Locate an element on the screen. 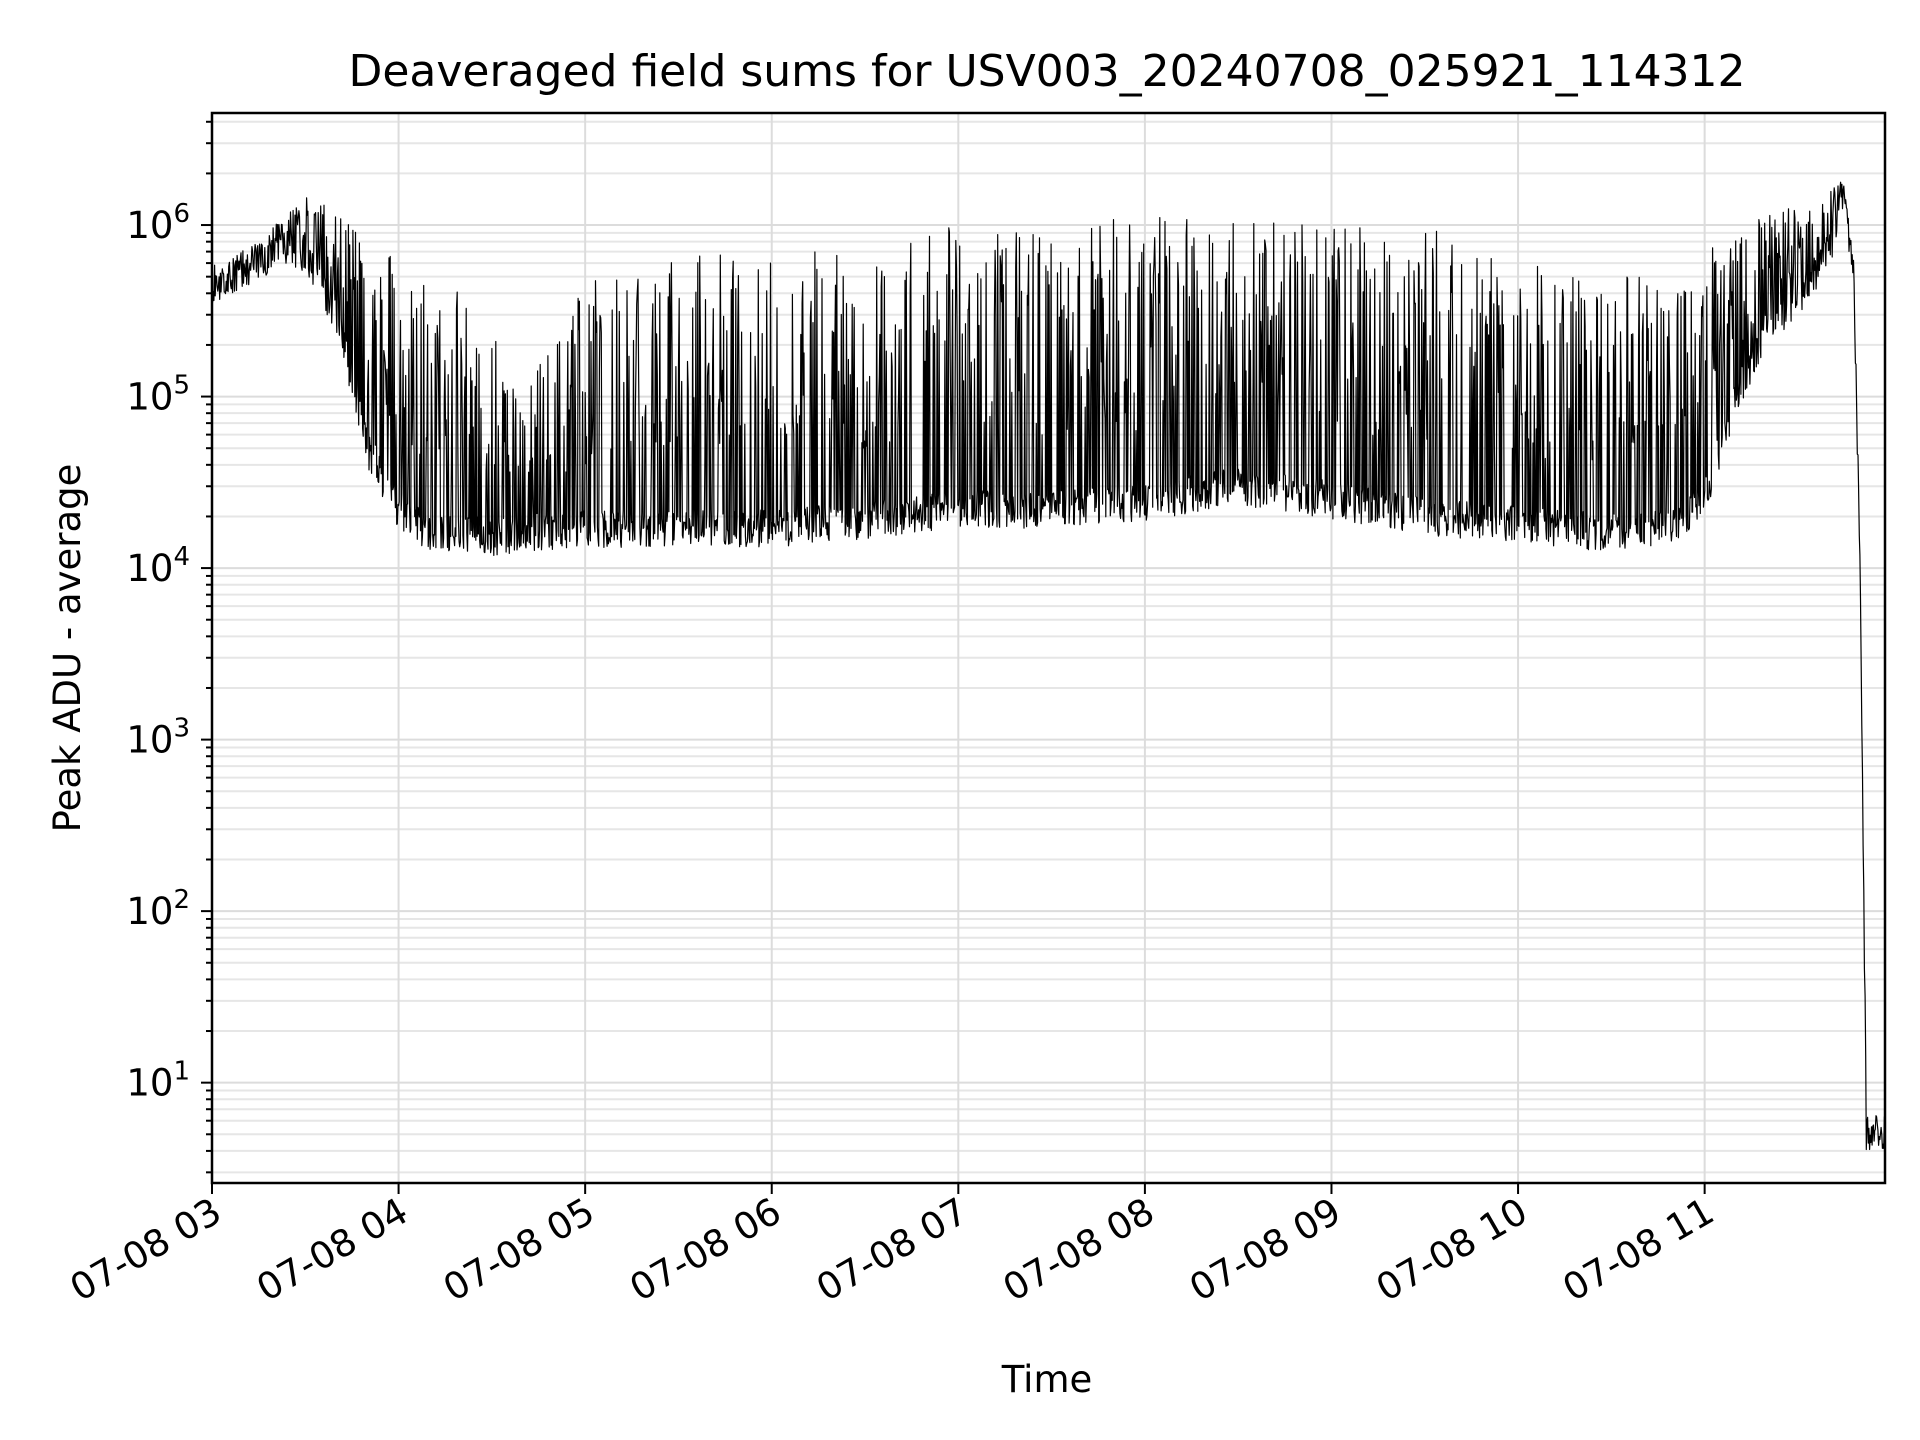 The image size is (1920, 1440). x-axis-label: Time is located at coordinates (1047, 1379).